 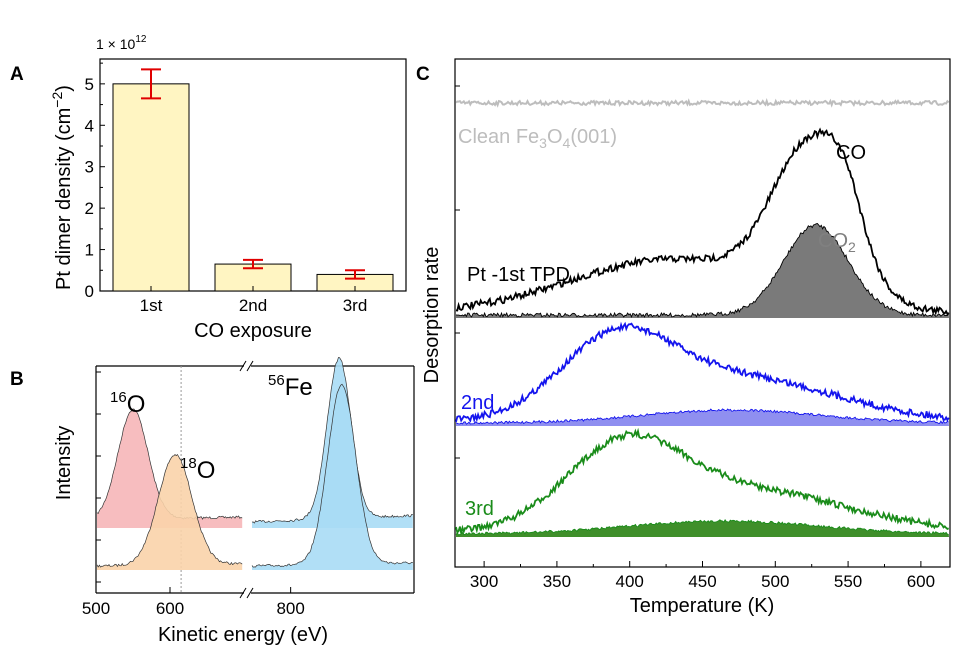 I want to click on panel-a-multiplier: 1 × 10¹², so click(x=121, y=43).